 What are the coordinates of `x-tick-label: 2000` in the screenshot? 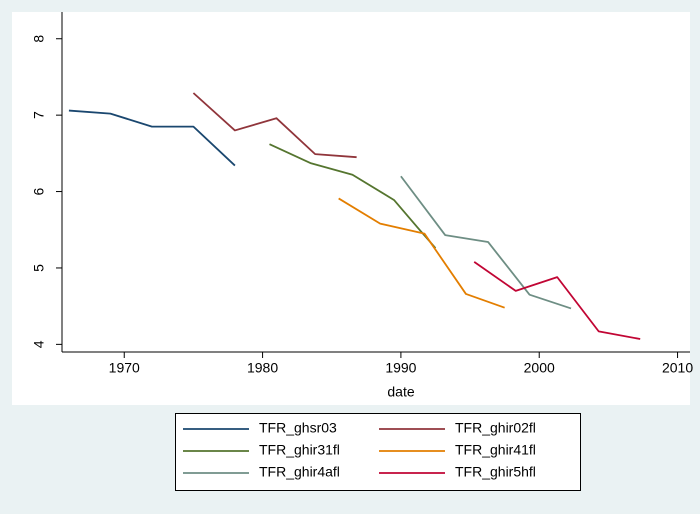 It's located at (539, 368).